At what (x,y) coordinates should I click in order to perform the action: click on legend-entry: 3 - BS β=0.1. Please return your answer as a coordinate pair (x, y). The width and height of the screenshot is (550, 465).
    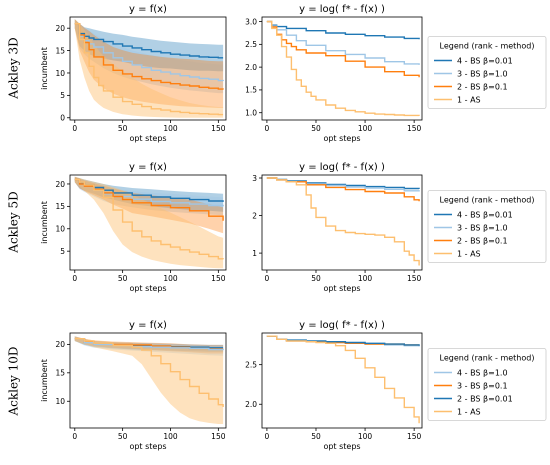
    Looking at the image, I should click on (482, 386).